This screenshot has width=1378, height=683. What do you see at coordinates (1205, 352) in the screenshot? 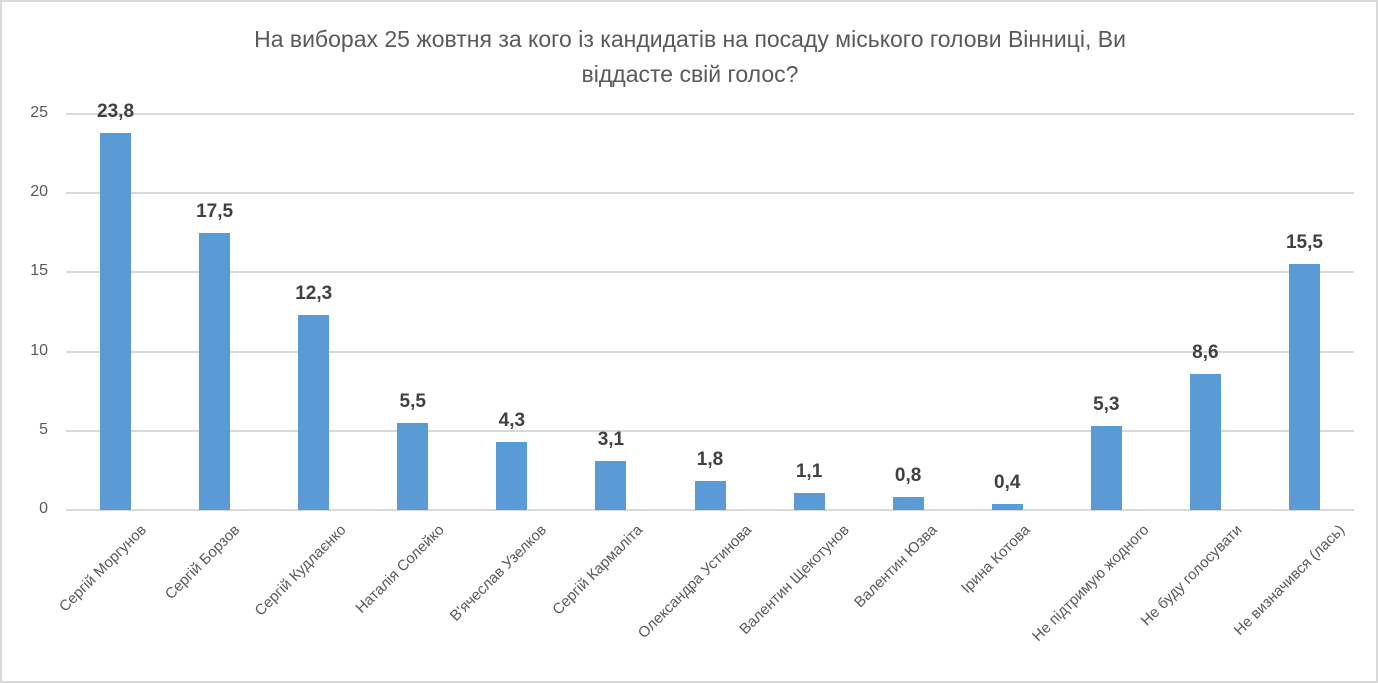
I see `data-label: 8,6` at bounding box center [1205, 352].